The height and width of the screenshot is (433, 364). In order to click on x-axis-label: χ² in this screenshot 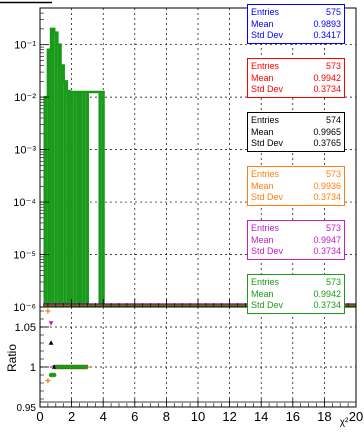, I will do `click(344, 422)`.